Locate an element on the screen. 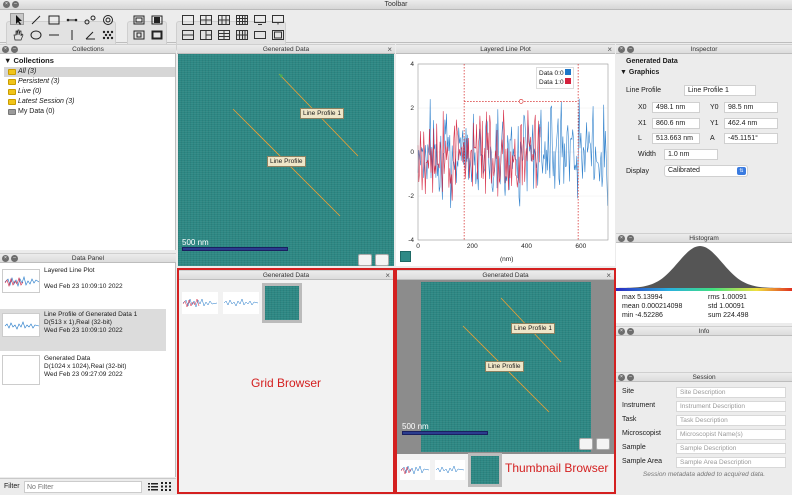 This screenshot has height=495, width=792. sample-area-input: Sample Area Description is located at coordinates (731, 462).